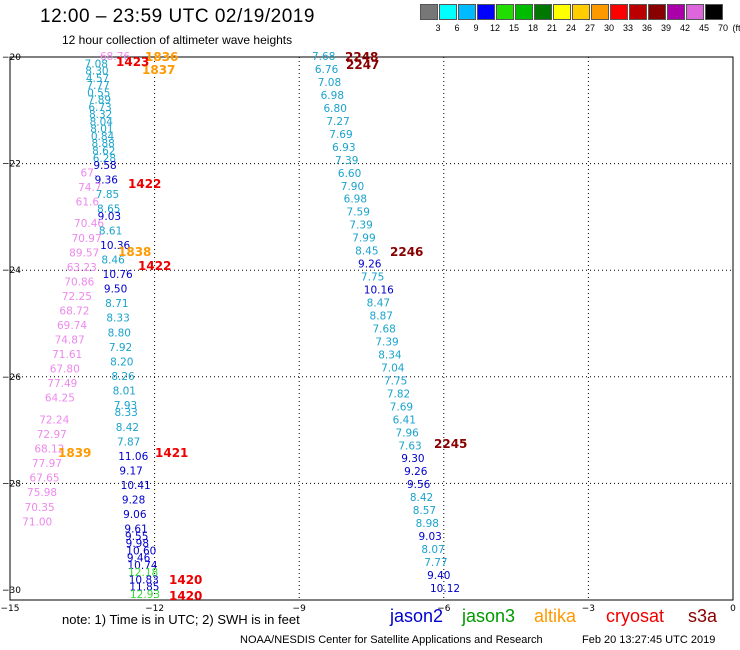  What do you see at coordinates (135, 530) in the screenshot?
I see `wave-height-value: 9.61` at bounding box center [135, 530].